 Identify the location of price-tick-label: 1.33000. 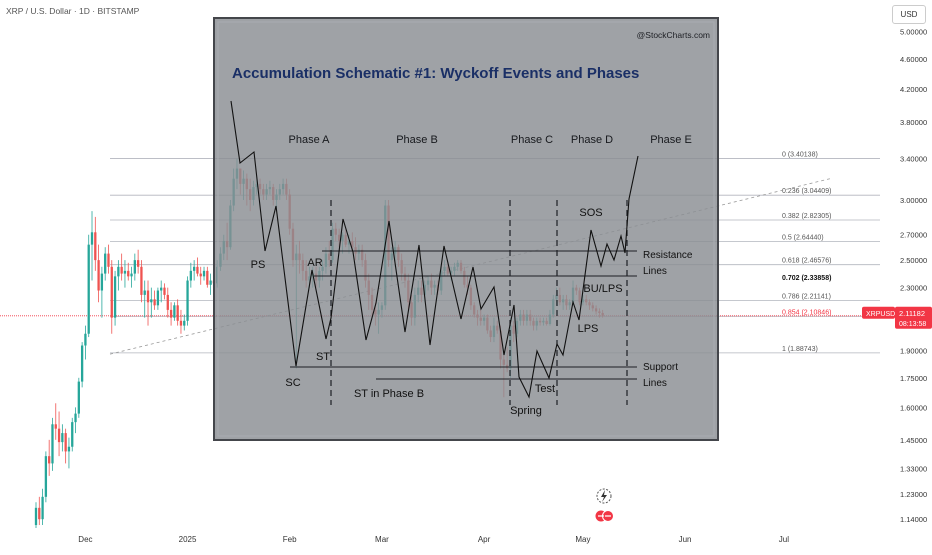
(913, 468).